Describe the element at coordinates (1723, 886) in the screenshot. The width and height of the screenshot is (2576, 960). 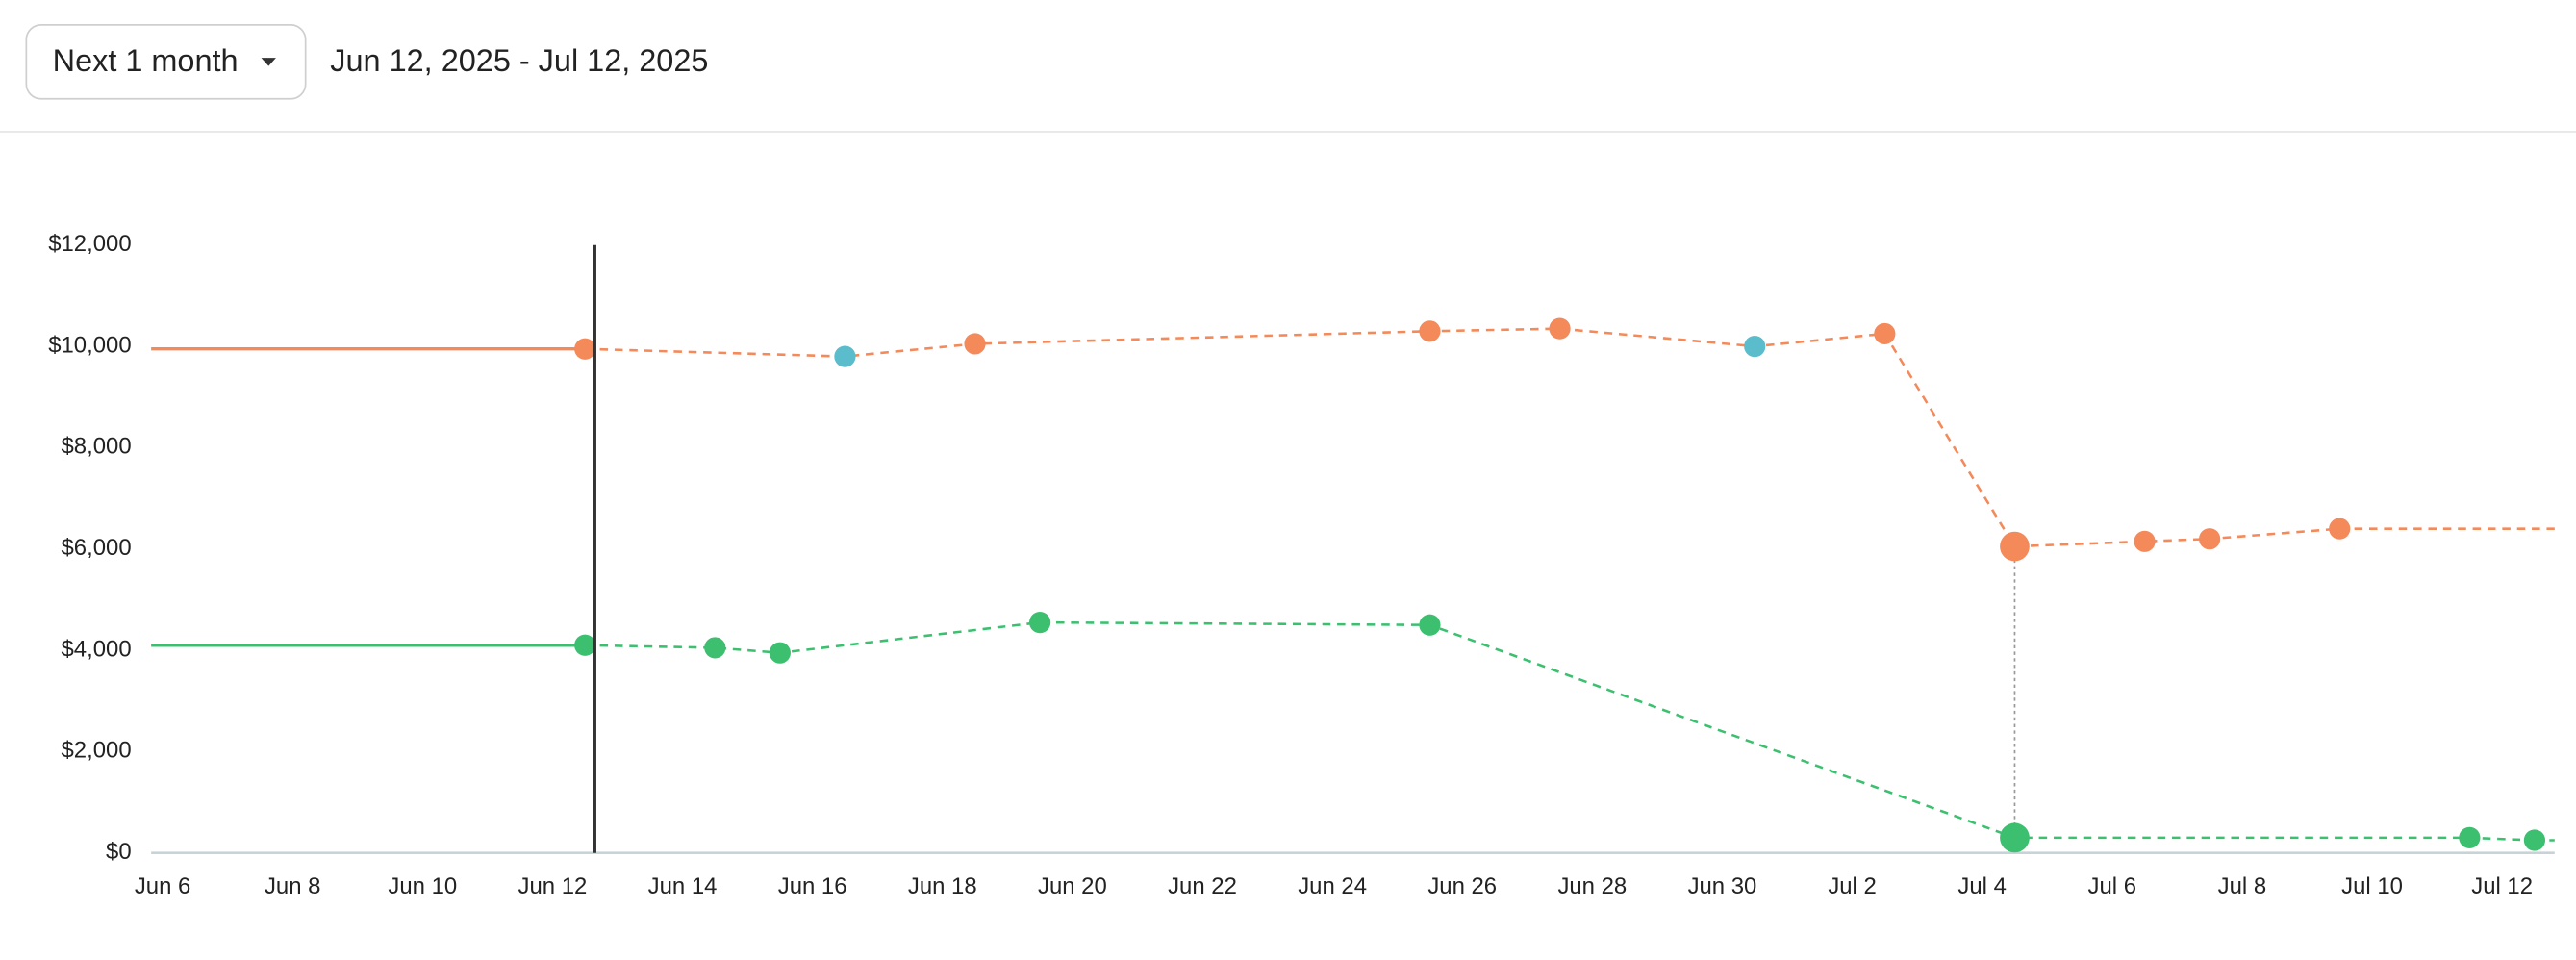
I see `x-tick-label: Jun 30` at that location.